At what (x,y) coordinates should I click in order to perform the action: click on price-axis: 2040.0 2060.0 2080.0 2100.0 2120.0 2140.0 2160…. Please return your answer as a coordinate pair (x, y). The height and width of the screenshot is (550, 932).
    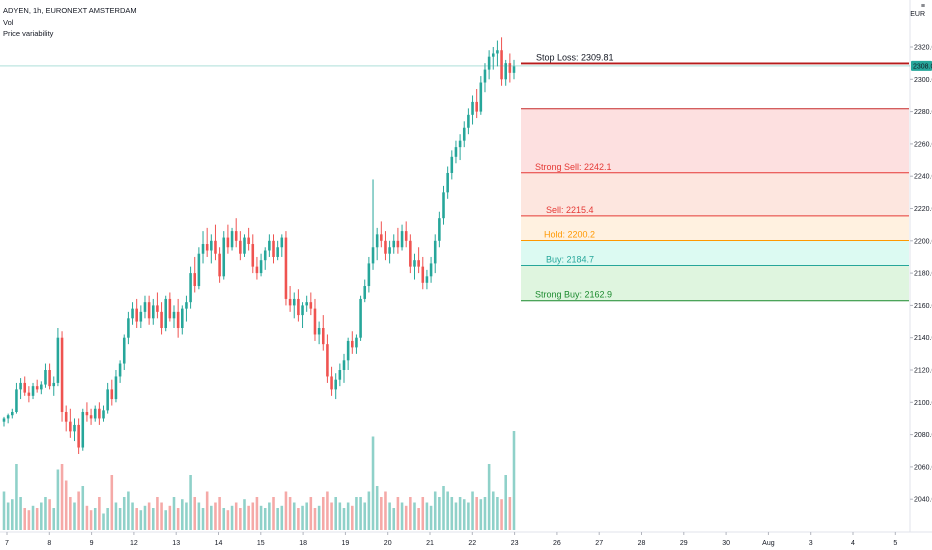
    Looking at the image, I should click on (921, 274).